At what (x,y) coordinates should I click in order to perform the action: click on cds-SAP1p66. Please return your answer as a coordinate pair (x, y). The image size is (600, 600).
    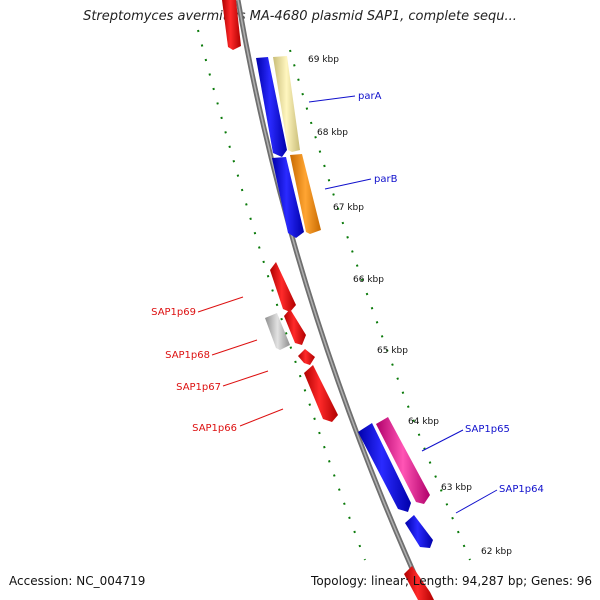
    Looking at the image, I should click on (321, 393).